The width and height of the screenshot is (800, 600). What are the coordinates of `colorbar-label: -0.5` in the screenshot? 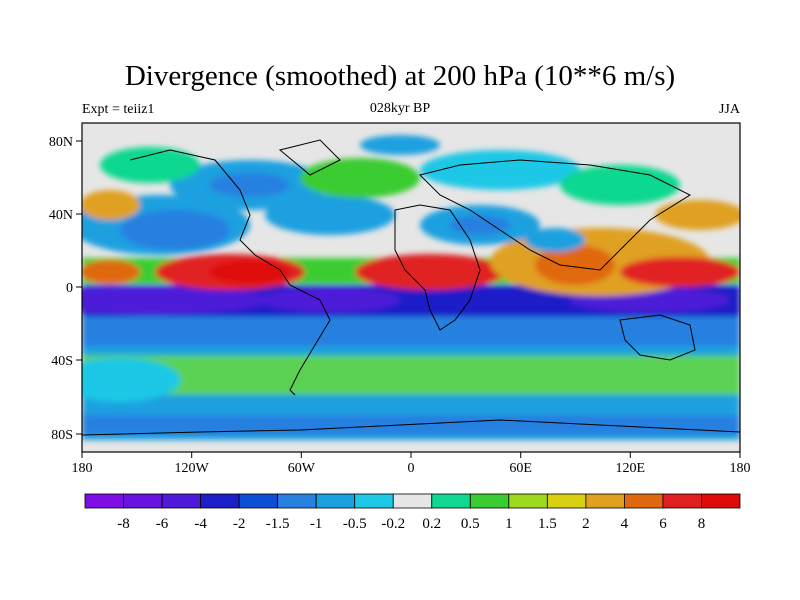 It's located at (355, 524).